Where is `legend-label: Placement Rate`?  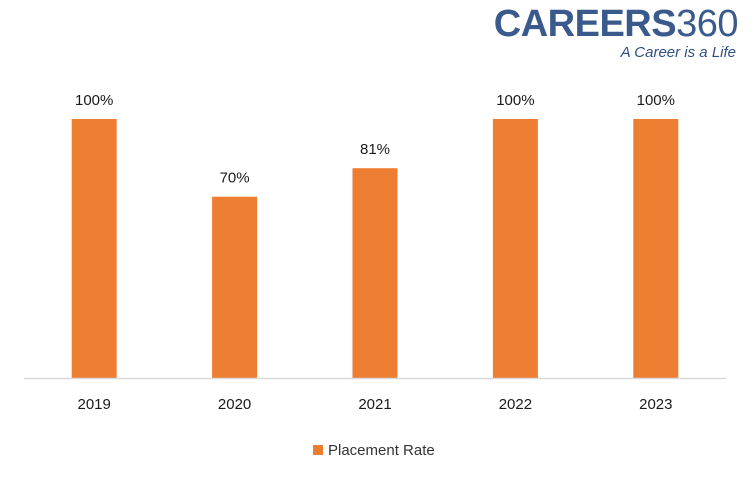
legend-label: Placement Rate is located at coordinates (381, 450).